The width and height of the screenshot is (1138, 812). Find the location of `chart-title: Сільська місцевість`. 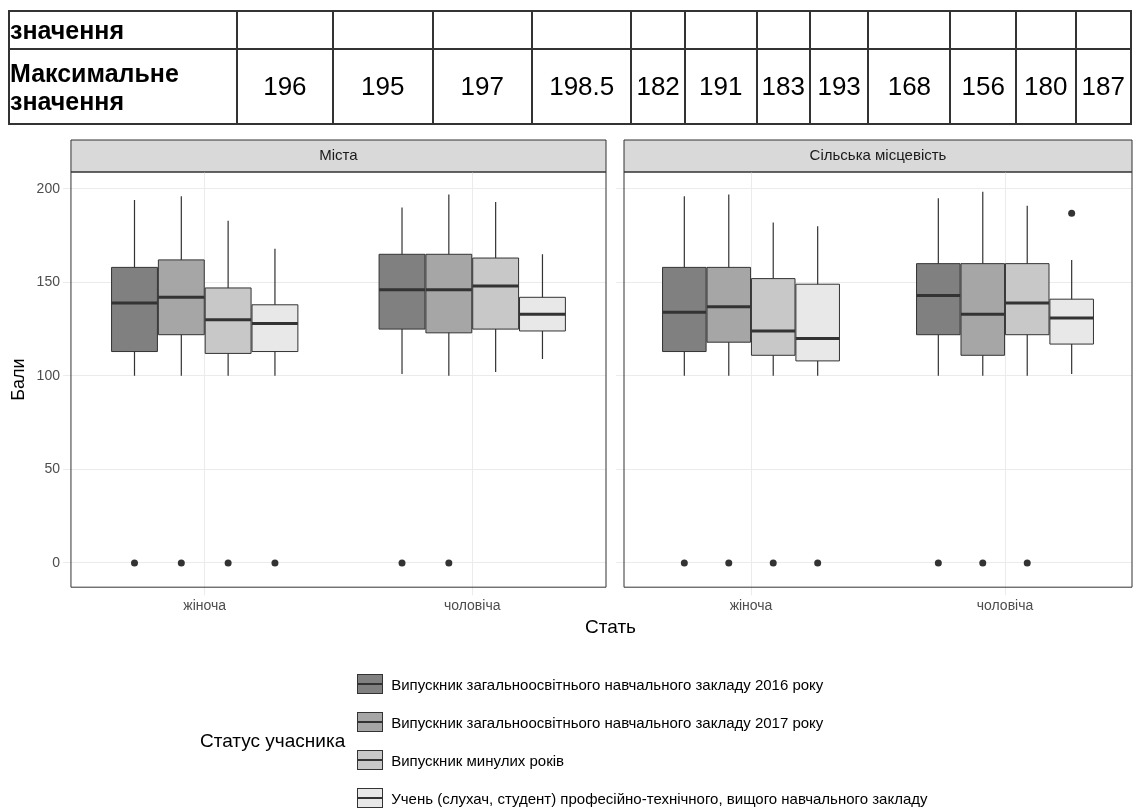

chart-title: Сільська місцевість is located at coordinates (878, 155).